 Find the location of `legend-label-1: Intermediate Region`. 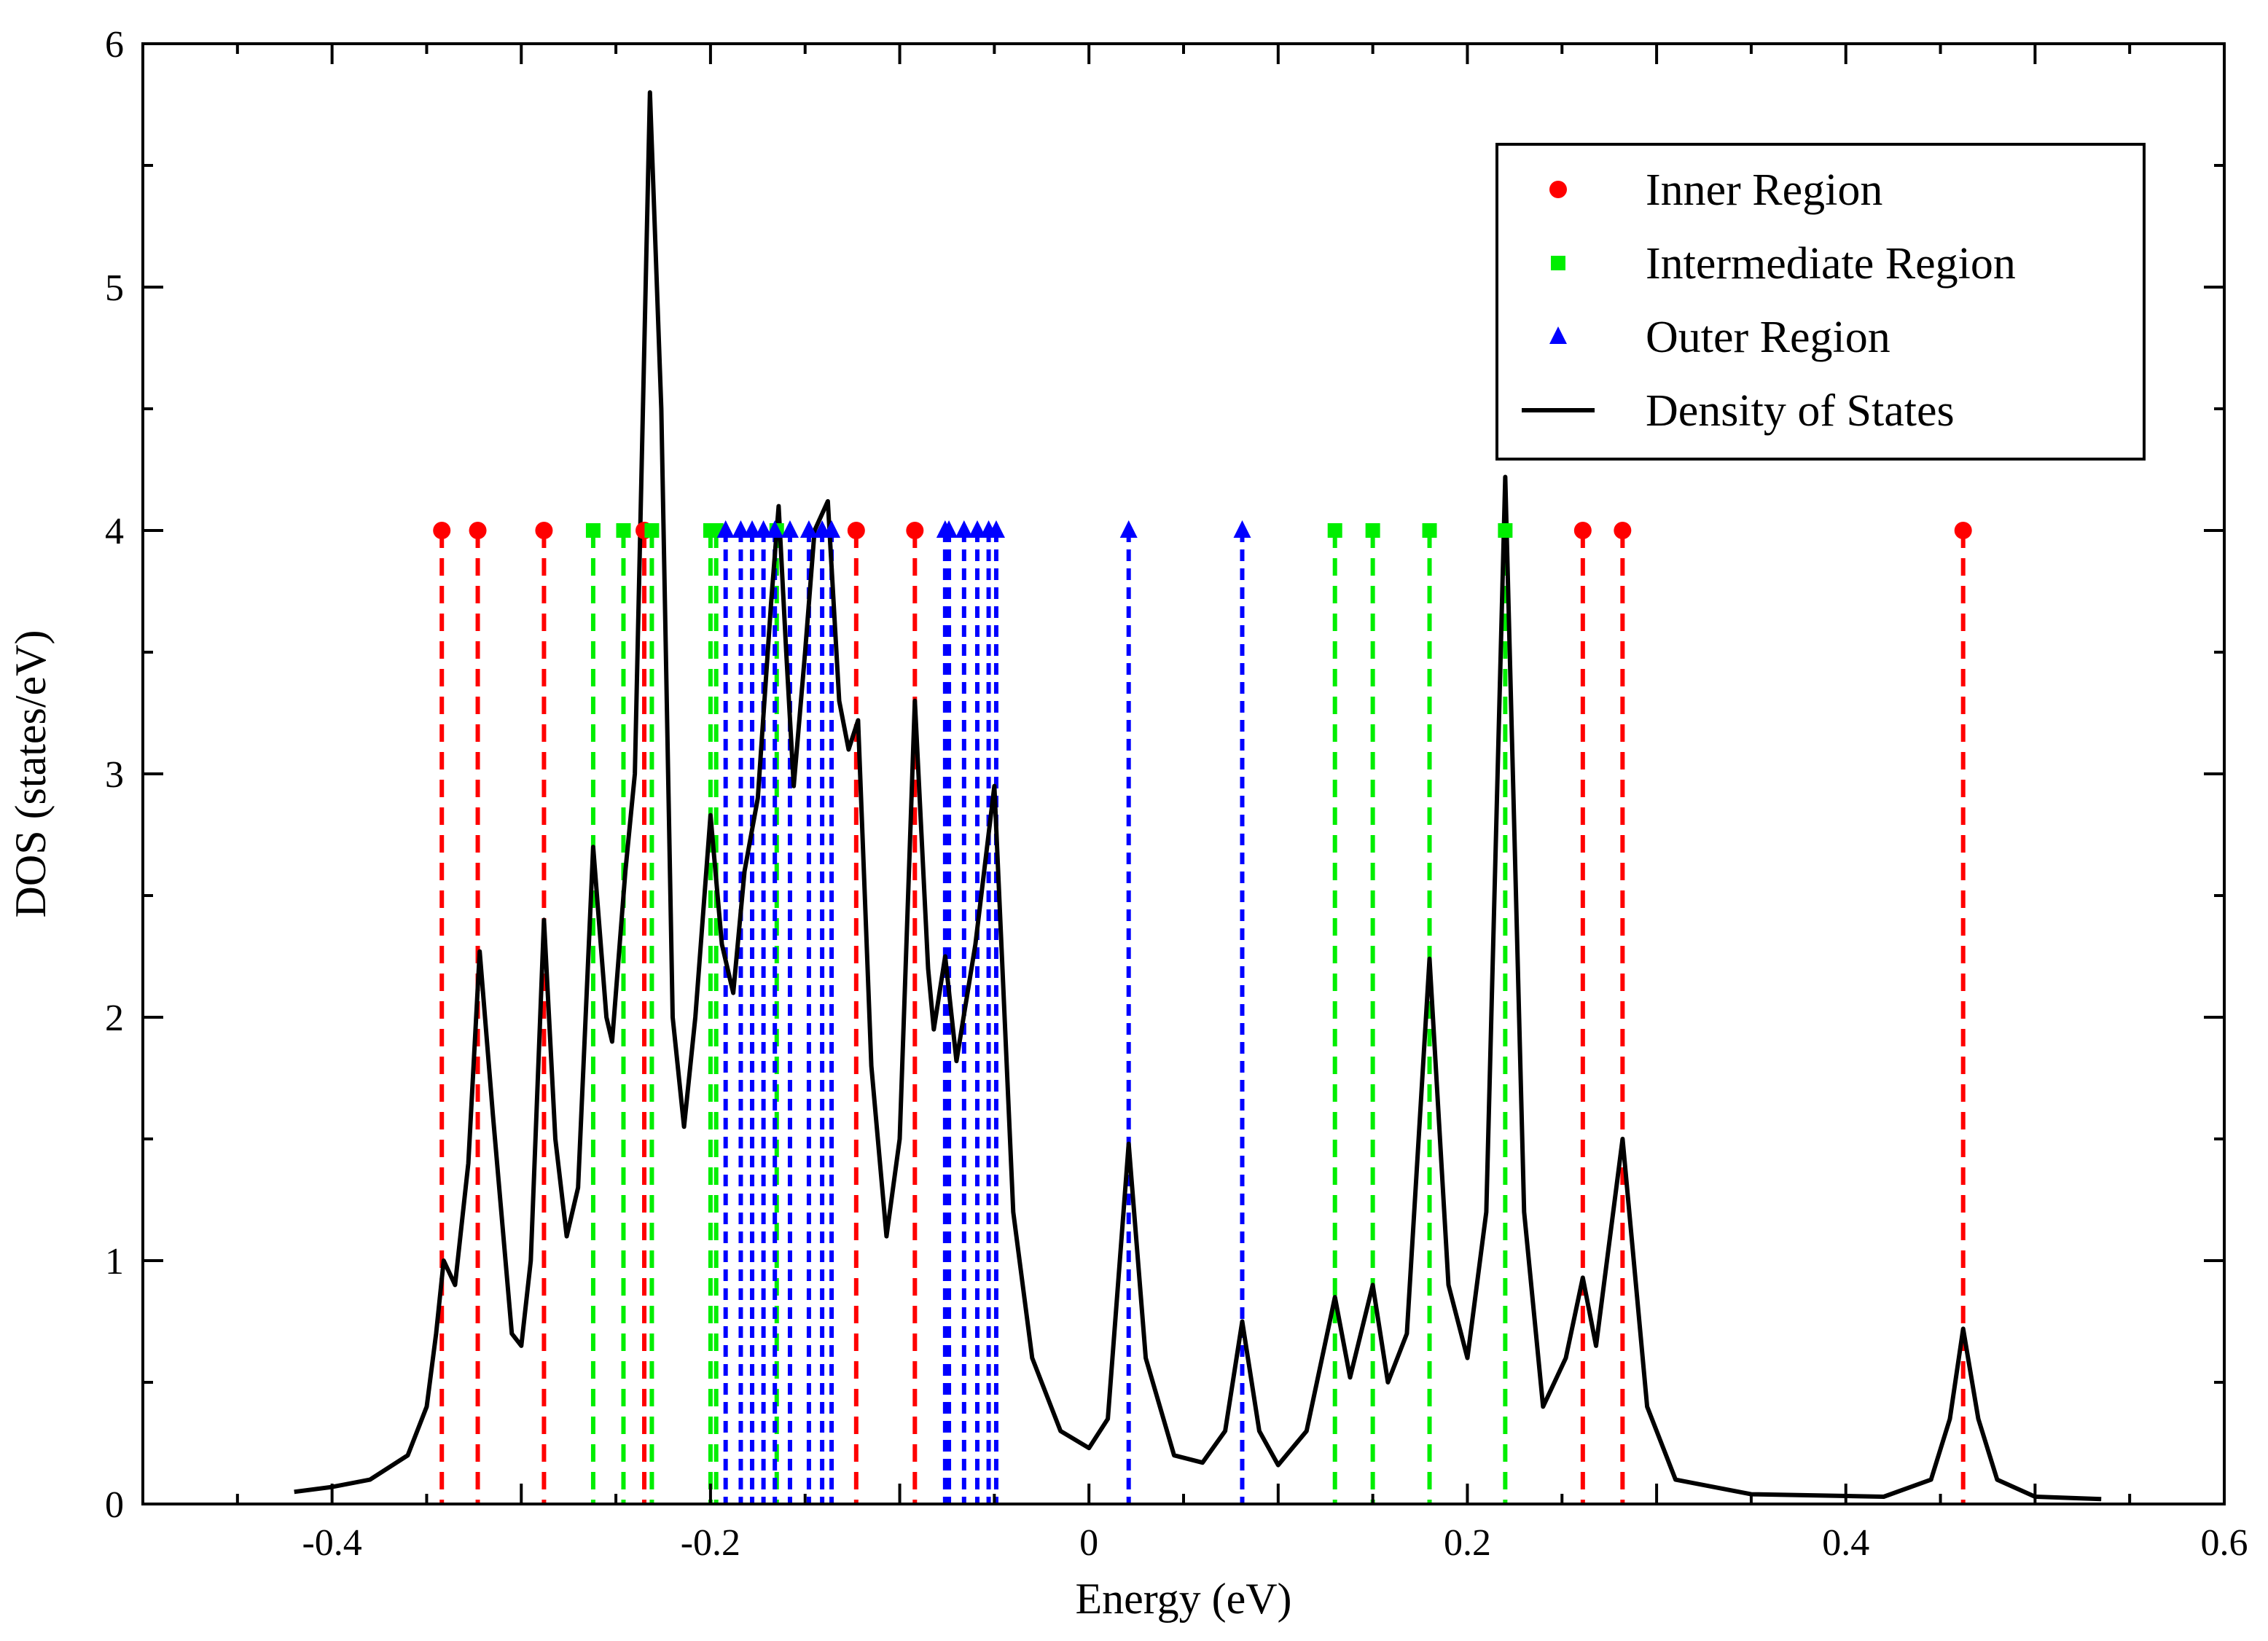

legend-label-1: Intermediate Region is located at coordinates (1831, 264).